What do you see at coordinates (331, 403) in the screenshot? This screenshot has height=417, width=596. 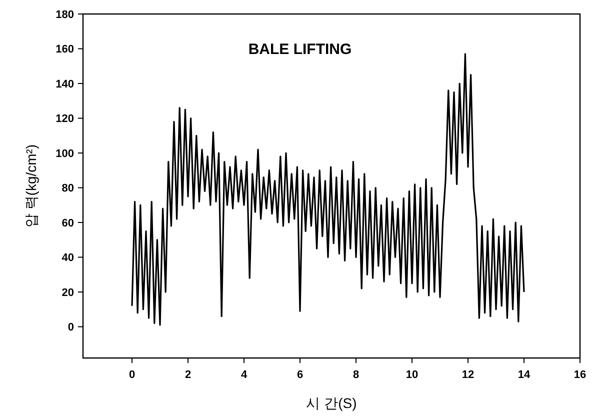 I see `x-axis-title: 시 간(S)` at bounding box center [331, 403].